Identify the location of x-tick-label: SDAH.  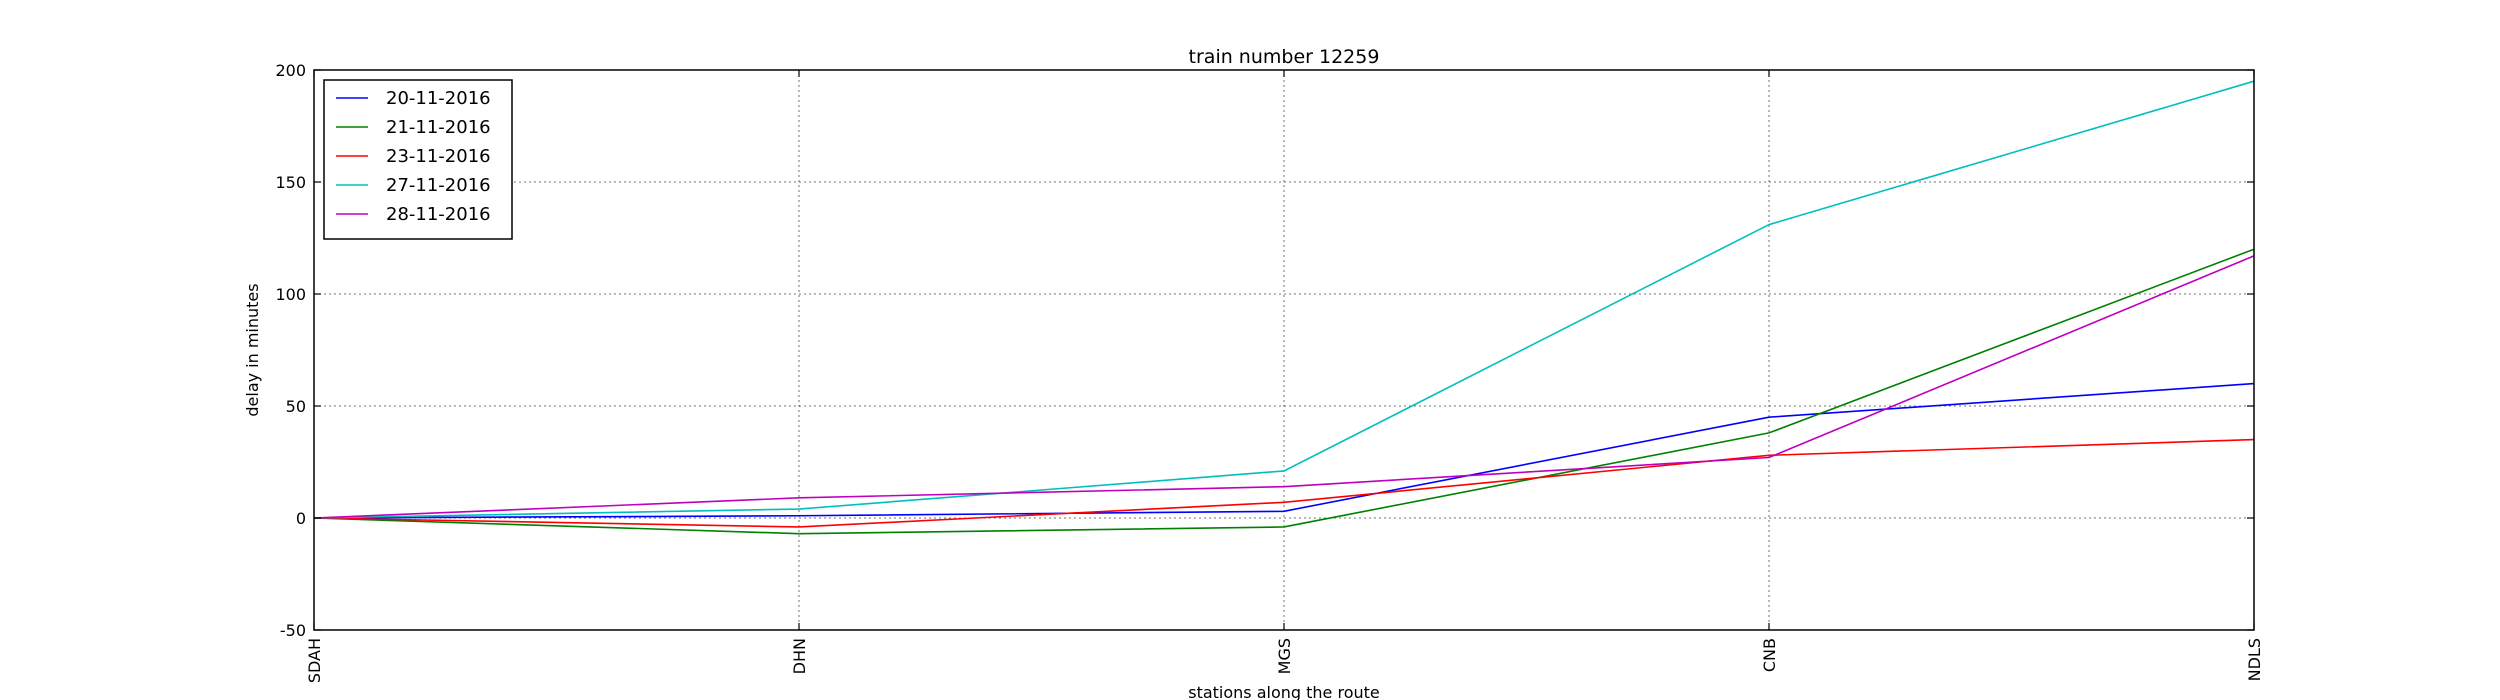
(314, 660).